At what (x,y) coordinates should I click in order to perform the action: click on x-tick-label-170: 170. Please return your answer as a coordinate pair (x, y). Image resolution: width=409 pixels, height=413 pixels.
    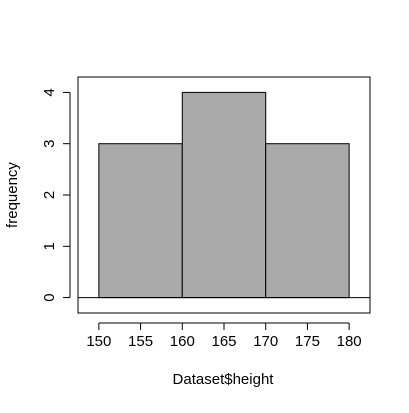
    Looking at the image, I should click on (265, 341).